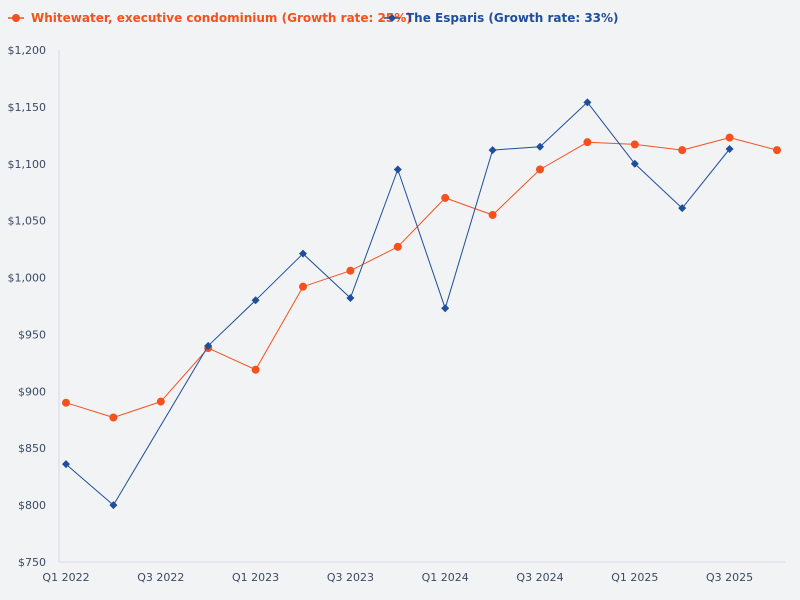  Describe the element at coordinates (27, 164) in the screenshot. I see `y-tick-label: $1,100` at that location.